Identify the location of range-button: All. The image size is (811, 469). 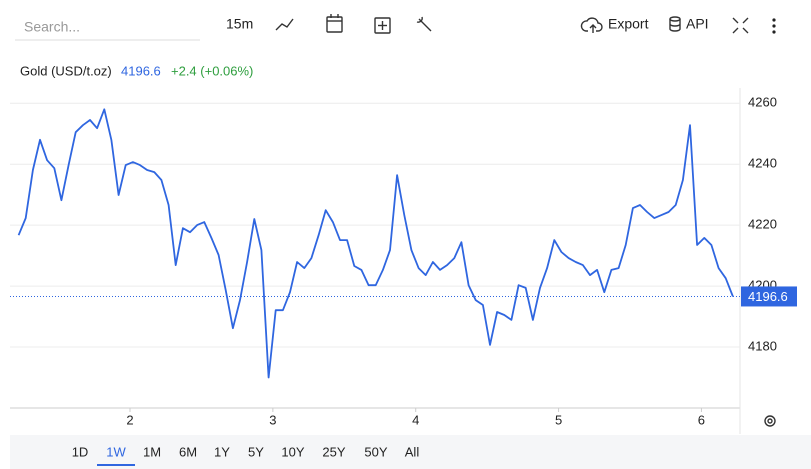
(412, 451).